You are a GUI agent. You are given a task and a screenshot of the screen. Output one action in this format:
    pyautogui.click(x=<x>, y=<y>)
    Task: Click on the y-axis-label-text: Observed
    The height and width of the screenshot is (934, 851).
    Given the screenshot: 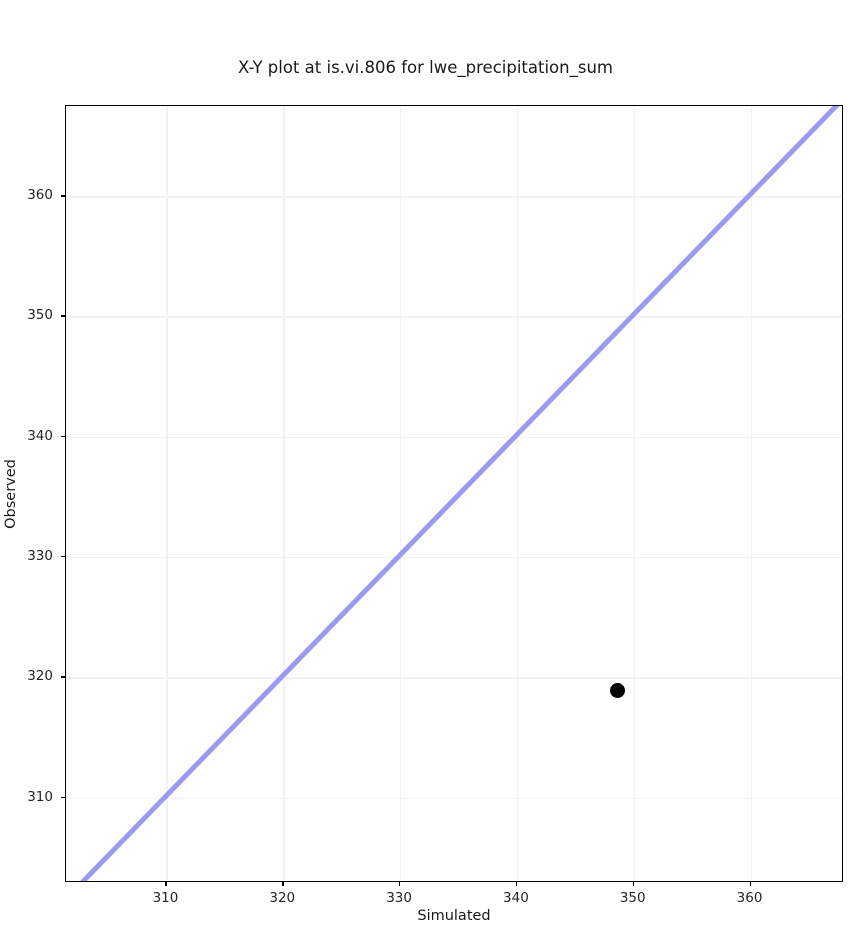 What is the action you would take?
    pyautogui.click(x=11, y=493)
    